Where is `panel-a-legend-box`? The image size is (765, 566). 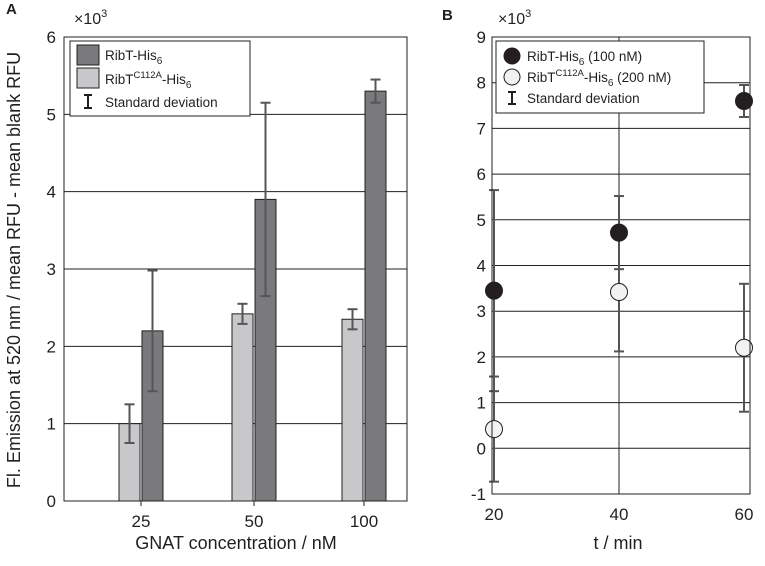 panel-a-legend-box is located at coordinates (160, 78).